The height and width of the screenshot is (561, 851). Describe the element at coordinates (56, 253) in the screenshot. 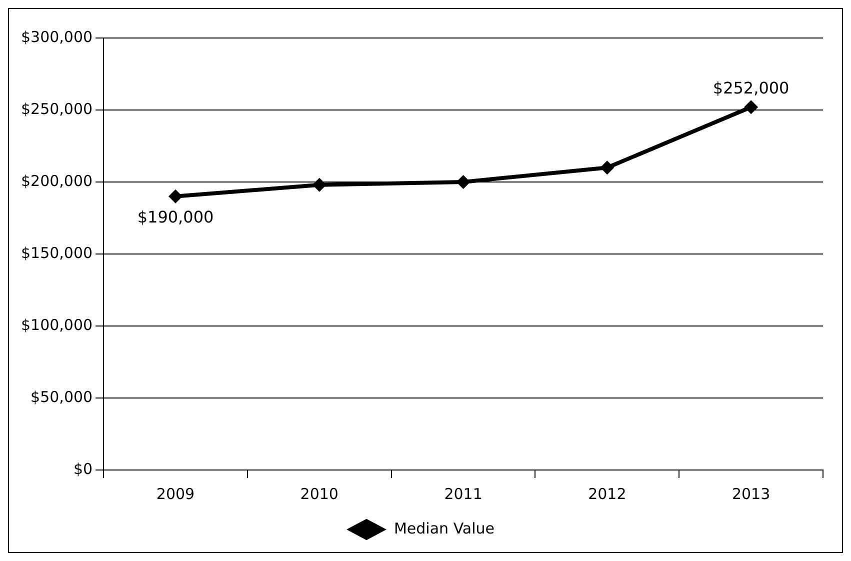

I see `y-tick-label: $150,000` at that location.